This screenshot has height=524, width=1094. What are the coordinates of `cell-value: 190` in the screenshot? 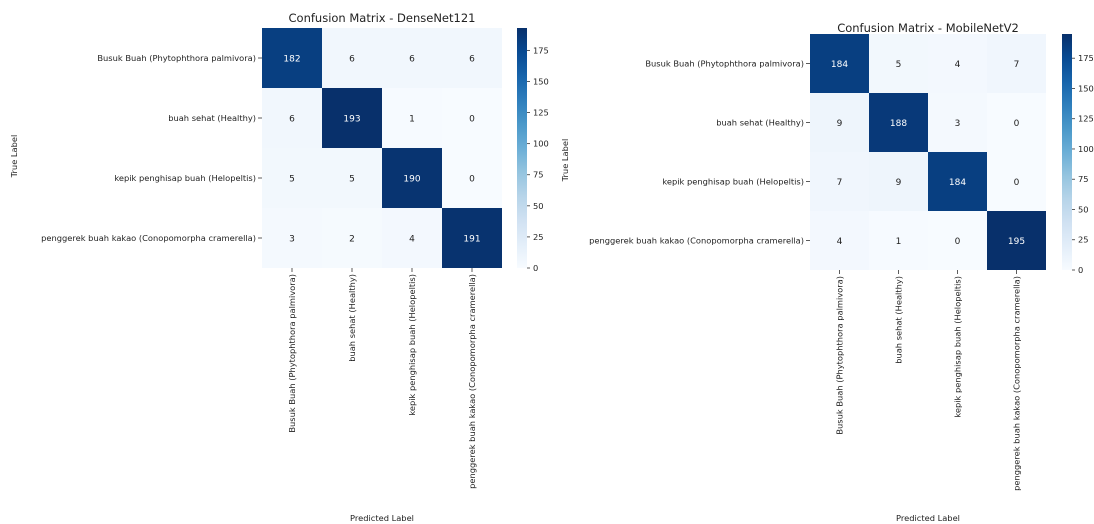 It's located at (411, 180).